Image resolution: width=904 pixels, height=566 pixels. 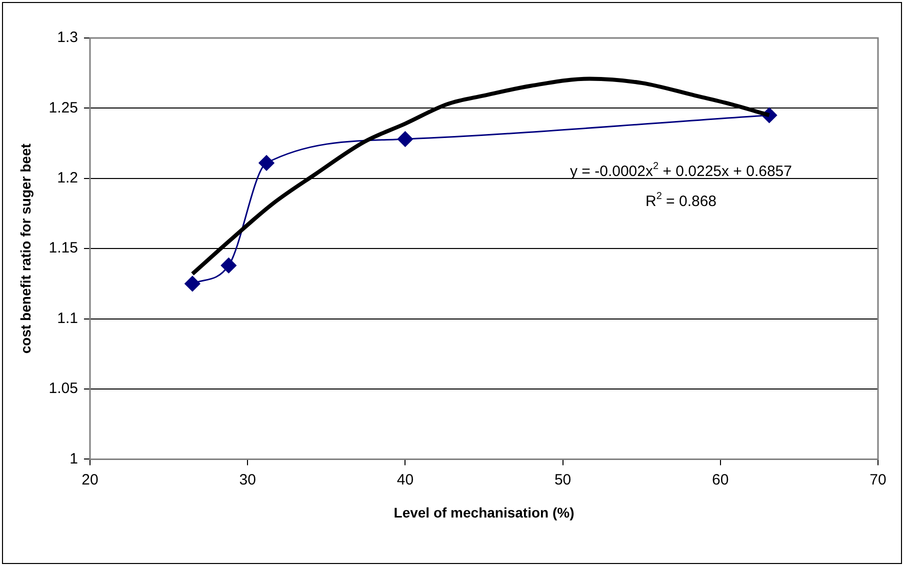 What do you see at coordinates (67, 37) in the screenshot?
I see `y-tick-label: 1.3` at bounding box center [67, 37].